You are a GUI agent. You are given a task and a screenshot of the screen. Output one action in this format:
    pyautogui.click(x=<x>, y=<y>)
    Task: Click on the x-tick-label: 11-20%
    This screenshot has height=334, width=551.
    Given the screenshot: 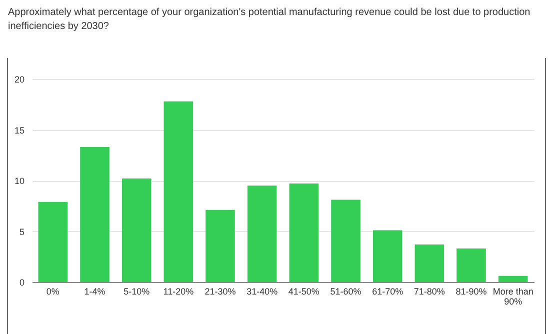 What is the action you would take?
    pyautogui.click(x=178, y=291)
    